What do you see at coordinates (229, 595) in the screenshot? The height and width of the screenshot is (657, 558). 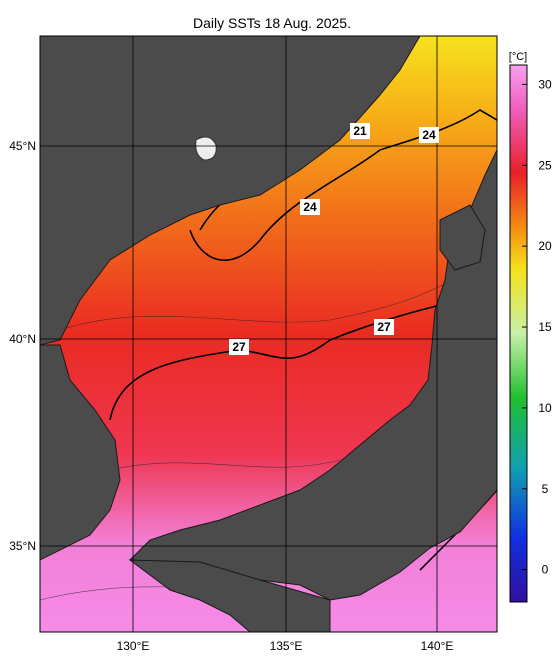 I see `land-kyushu` at bounding box center [229, 595].